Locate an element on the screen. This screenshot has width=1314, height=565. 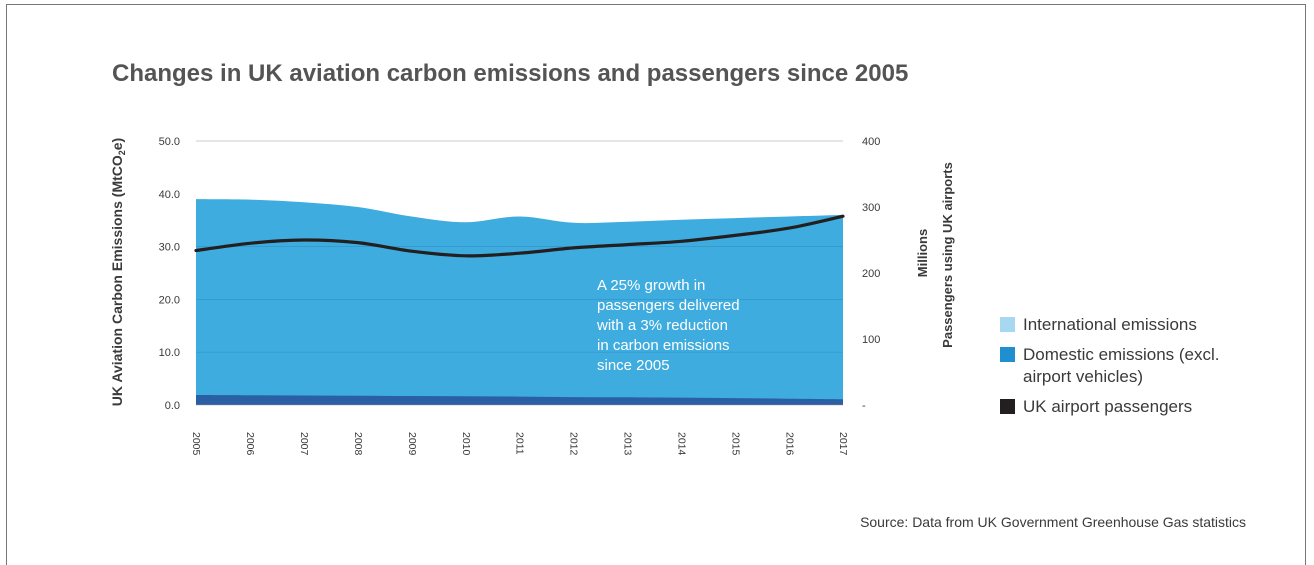
legend-item-international: International emissions is located at coordinates (1119, 325).